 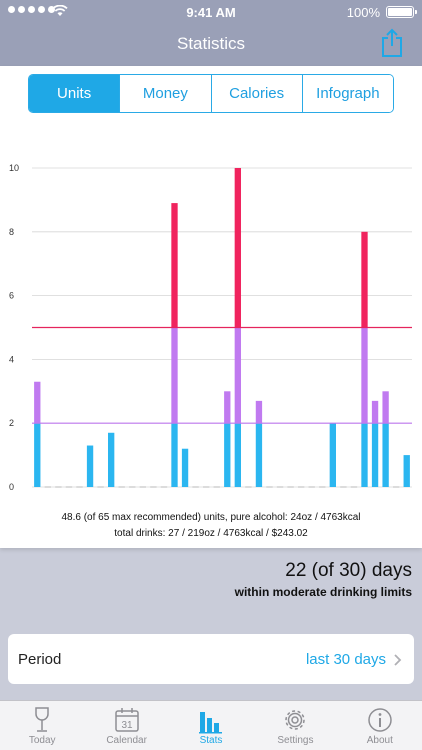 What do you see at coordinates (392, 43) in the screenshot?
I see `share-icon` at bounding box center [392, 43].